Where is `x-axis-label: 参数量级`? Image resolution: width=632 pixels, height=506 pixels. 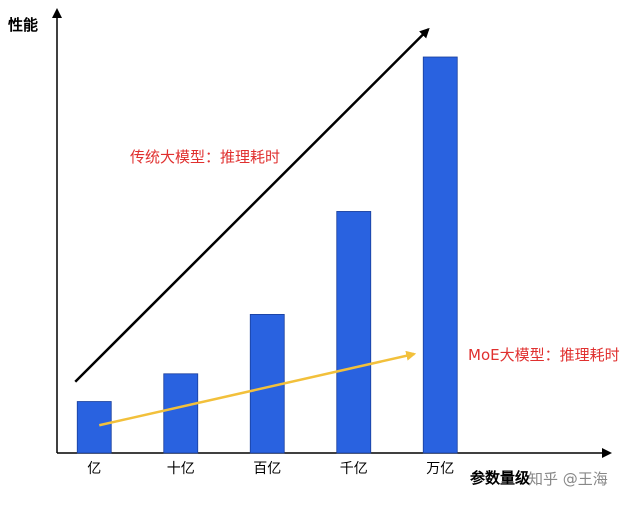 x-axis-label: 参数量级 is located at coordinates (500, 478).